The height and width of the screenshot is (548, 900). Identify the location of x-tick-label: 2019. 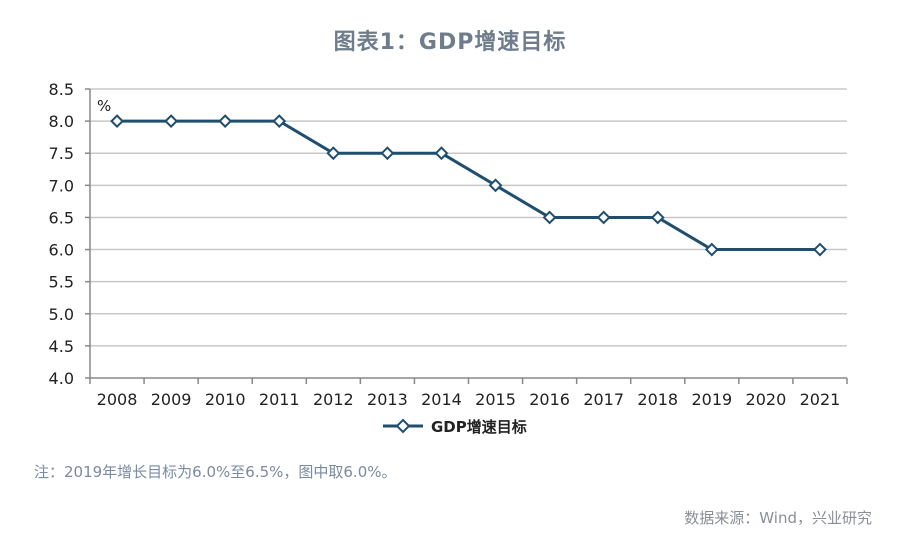
(711, 399).